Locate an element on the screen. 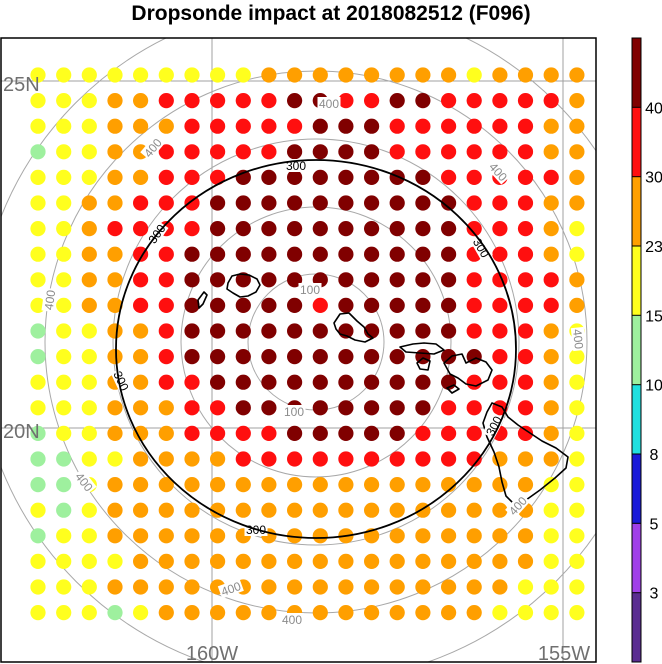  dropsonde-point-r1-c7 is located at coordinates (218, 101).